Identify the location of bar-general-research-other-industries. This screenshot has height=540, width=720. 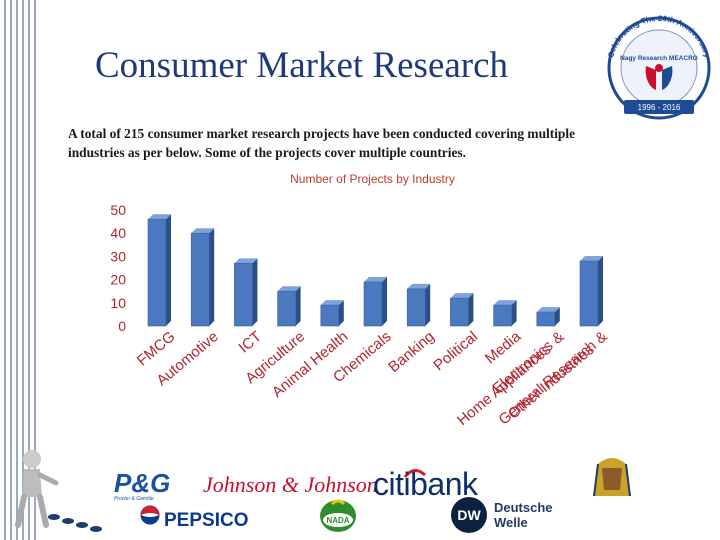
(591, 291).